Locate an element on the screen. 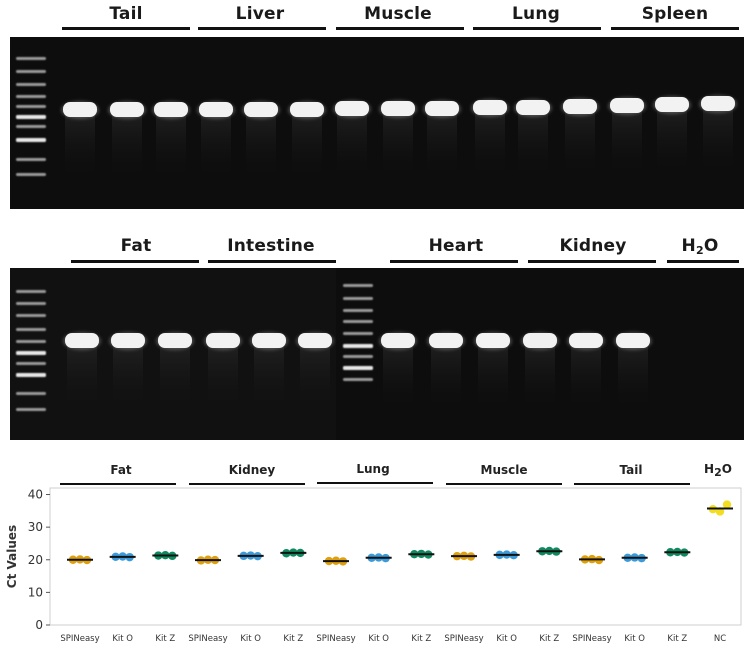  chart-group-line-lung is located at coordinates (375, 483).